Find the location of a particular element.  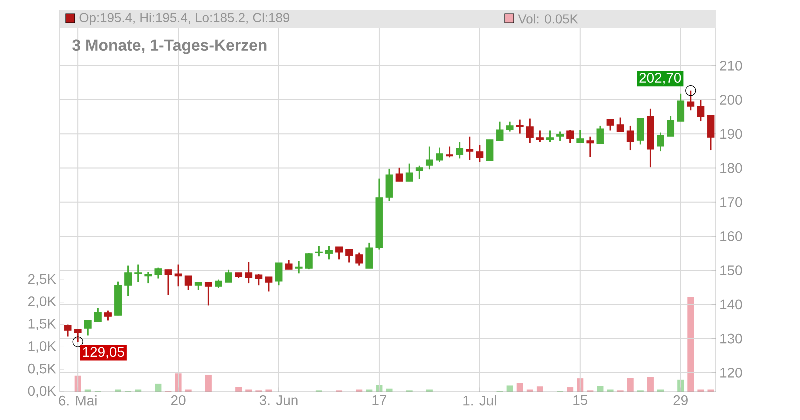

y-tick-label: 210 is located at coordinates (731, 65).